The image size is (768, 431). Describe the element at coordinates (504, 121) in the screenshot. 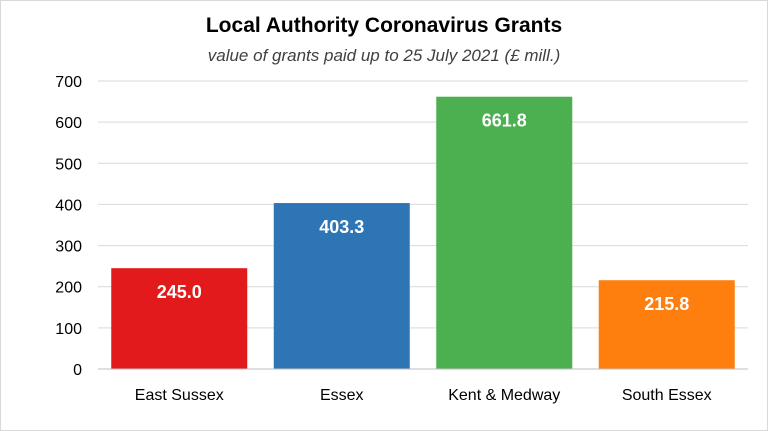

I see `data-label-3: 661.8` at that location.